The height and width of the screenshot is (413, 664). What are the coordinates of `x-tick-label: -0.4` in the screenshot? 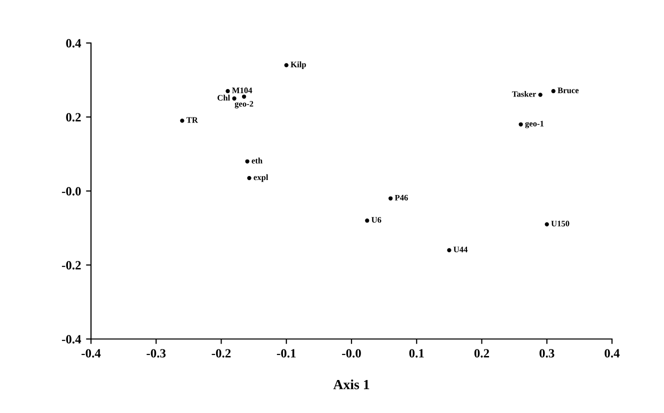 It's located at (91, 353).